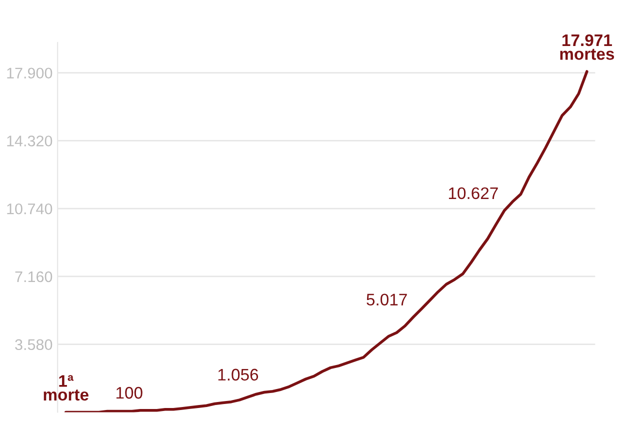 This screenshot has width=640, height=425. I want to click on y-tick-label: 17.900, so click(29, 73).